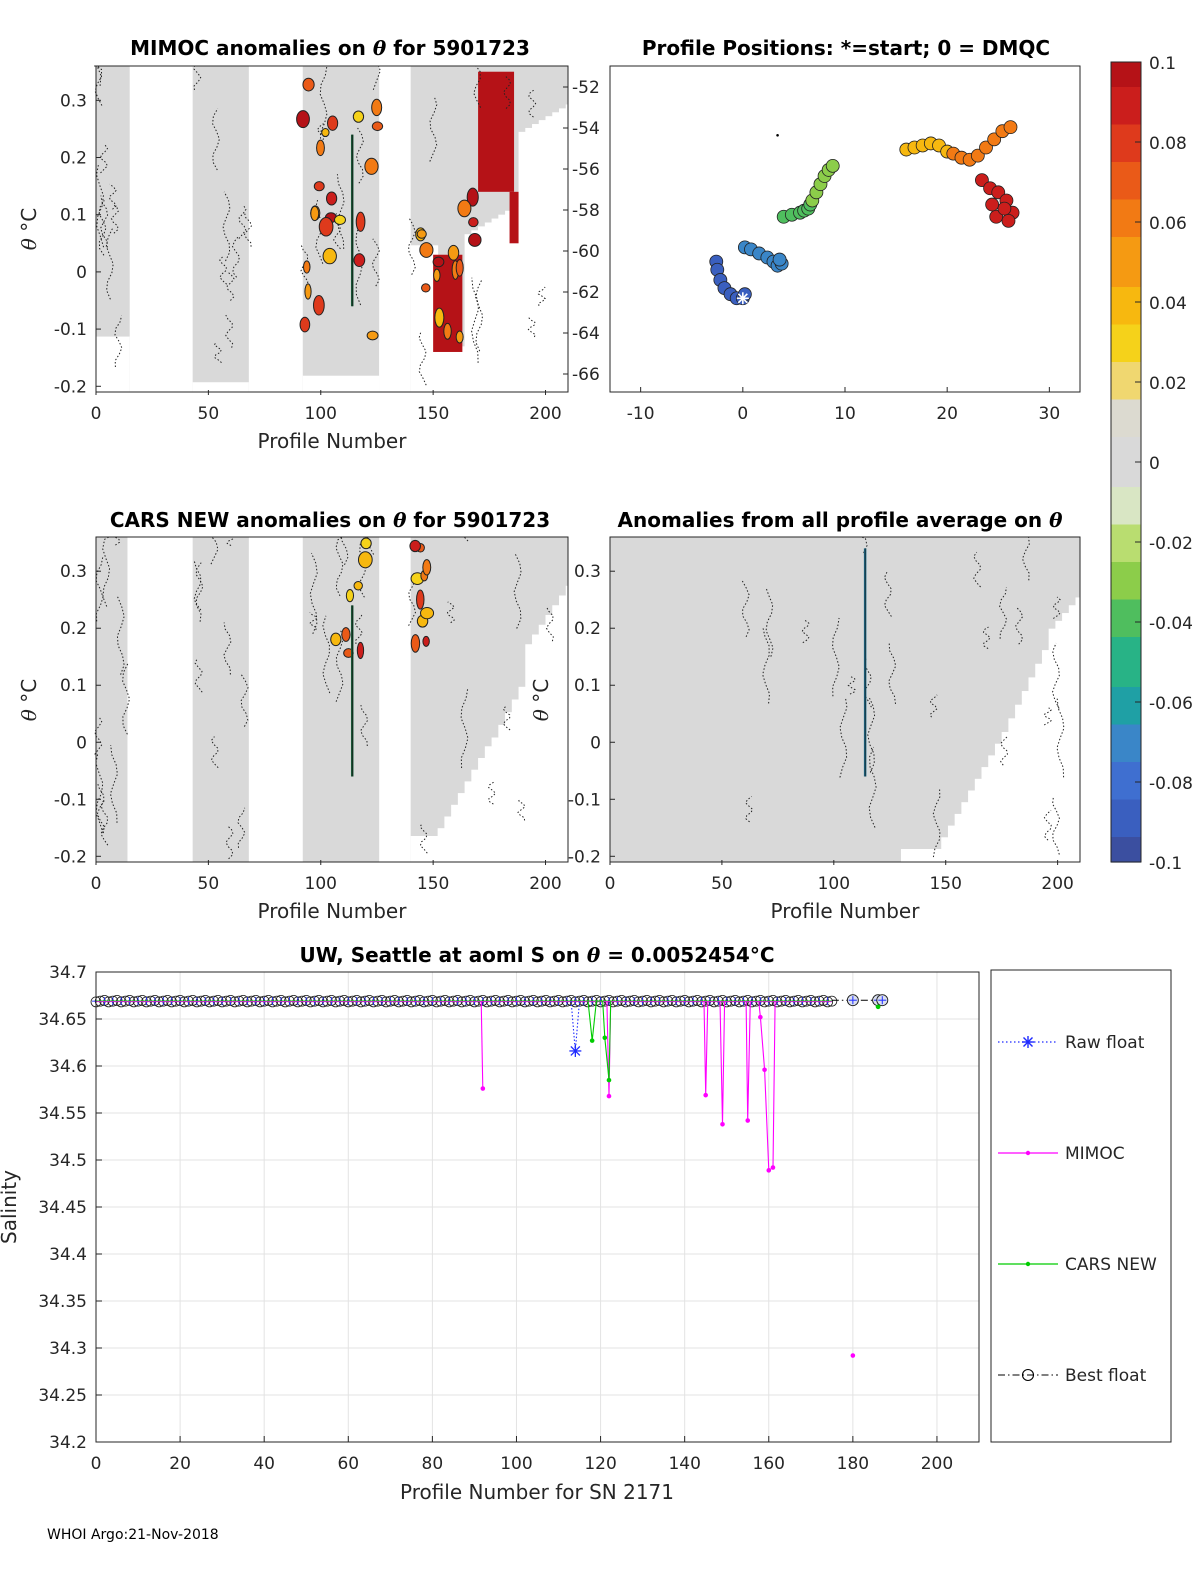 This screenshot has height=1575, width=1200. I want to click on positions-axes, so click(845, 229).